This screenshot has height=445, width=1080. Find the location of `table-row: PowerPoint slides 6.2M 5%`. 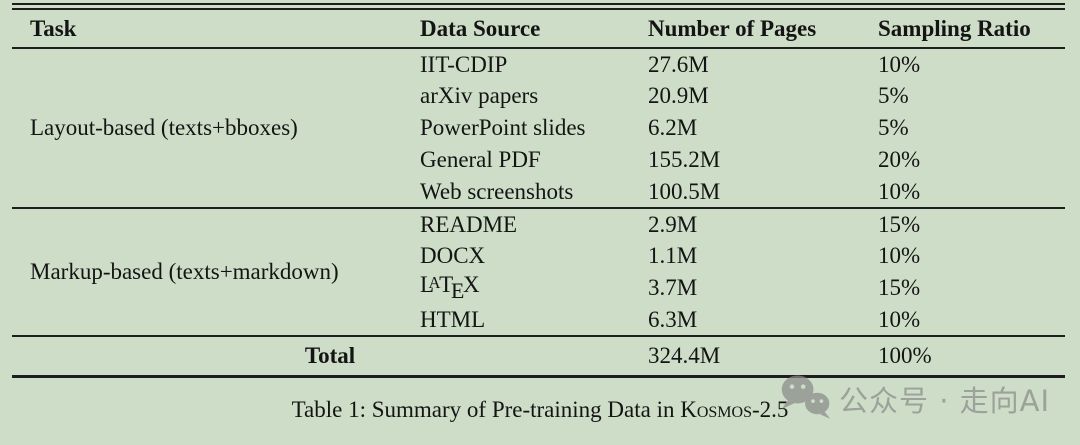

table-row: PowerPoint slides 6.2M 5% is located at coordinates (538, 128).